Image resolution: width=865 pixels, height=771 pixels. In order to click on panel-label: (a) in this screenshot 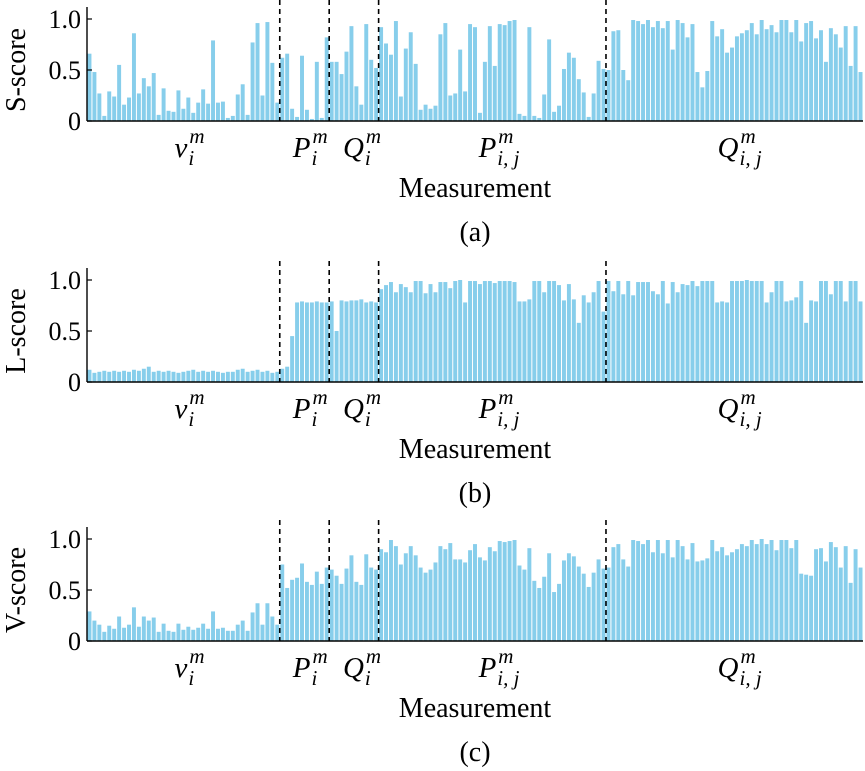, I will do `click(474, 232)`.